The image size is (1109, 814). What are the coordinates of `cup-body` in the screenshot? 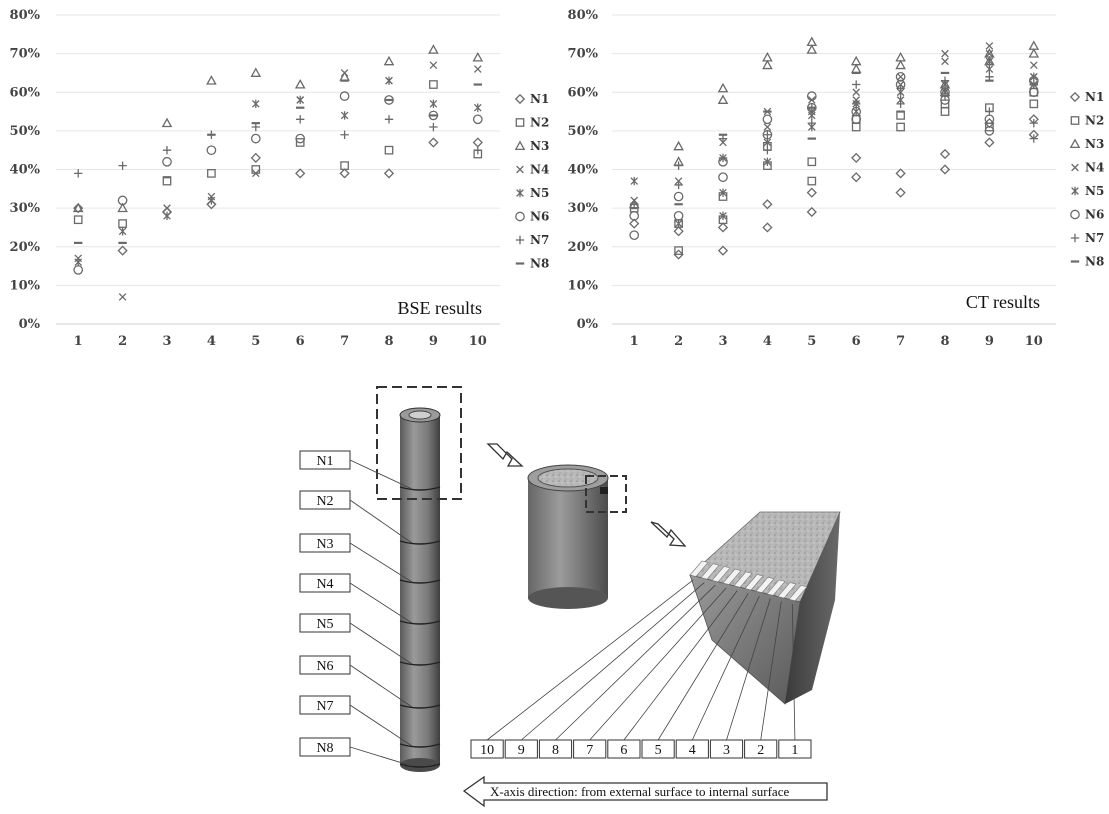 It's located at (568, 538).